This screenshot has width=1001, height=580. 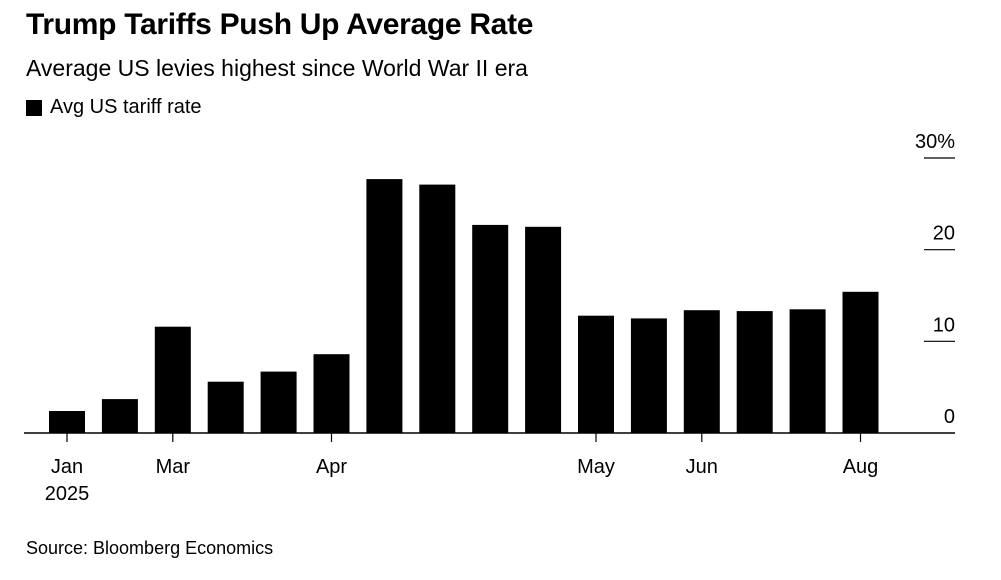 I want to click on x-tick-label: May, so click(x=596, y=467).